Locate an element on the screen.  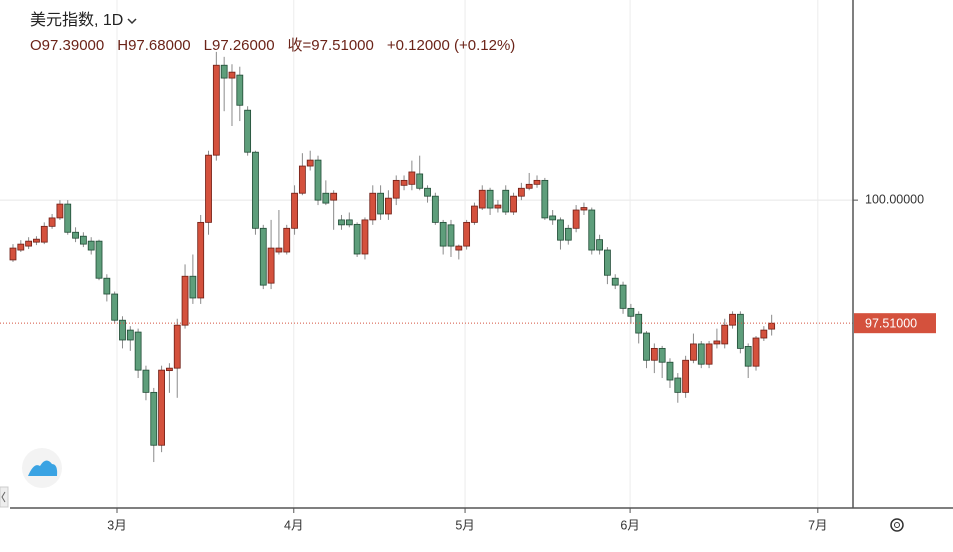
dropdown-icon is located at coordinates (132, 21).